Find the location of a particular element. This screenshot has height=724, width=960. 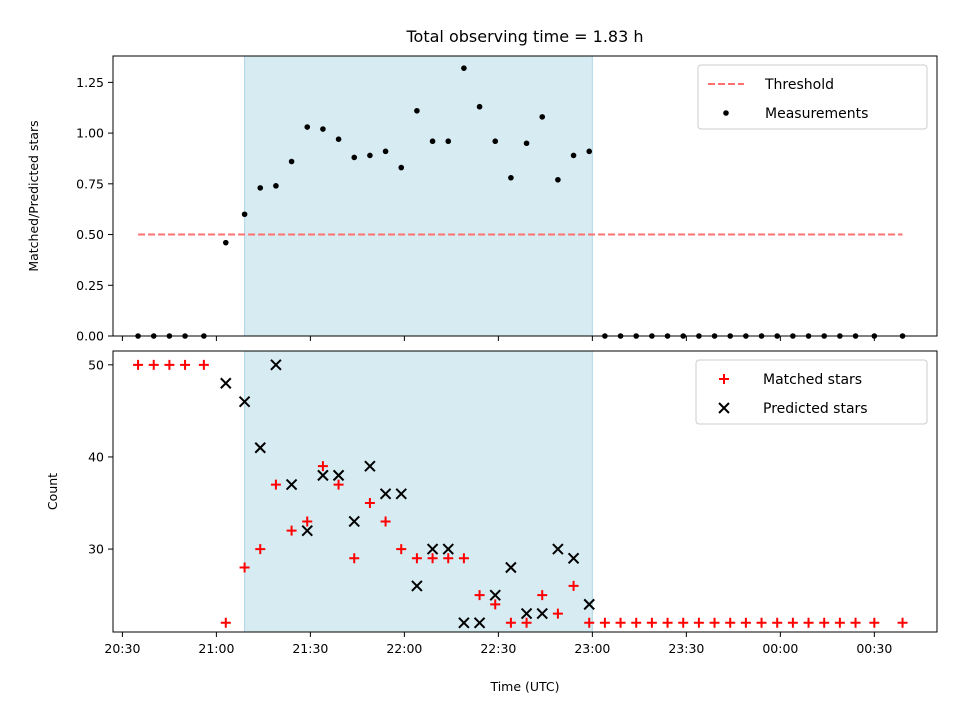

y-tick-label: 30 is located at coordinates (96, 549).